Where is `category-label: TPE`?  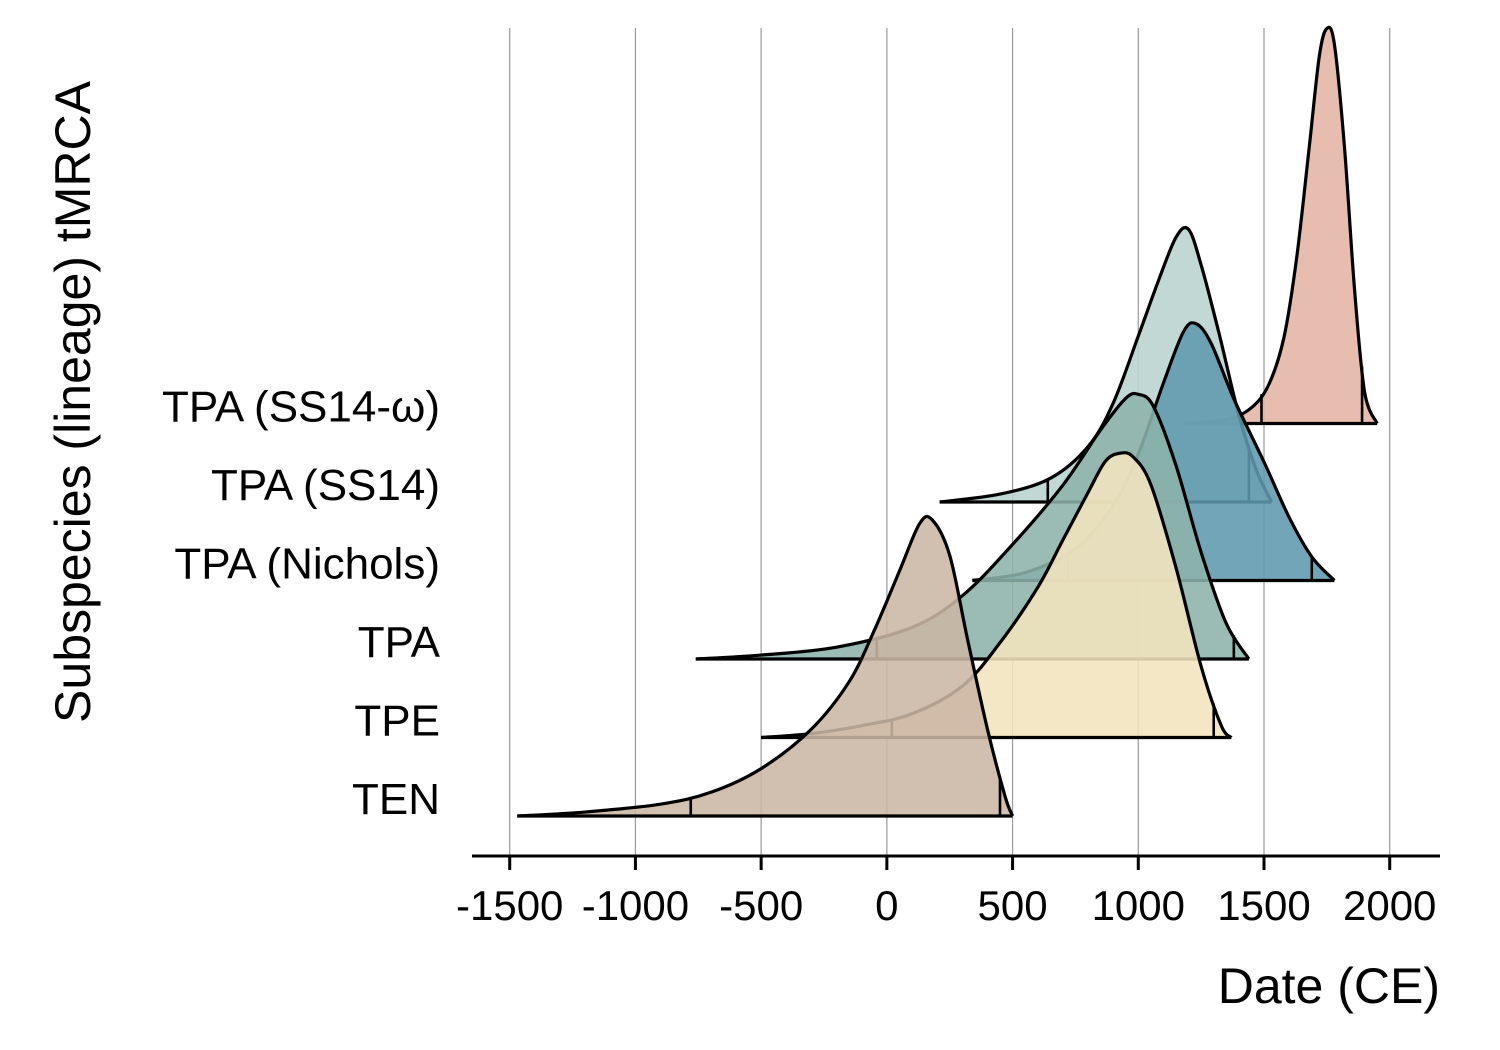 category-label: TPE is located at coordinates (397, 721).